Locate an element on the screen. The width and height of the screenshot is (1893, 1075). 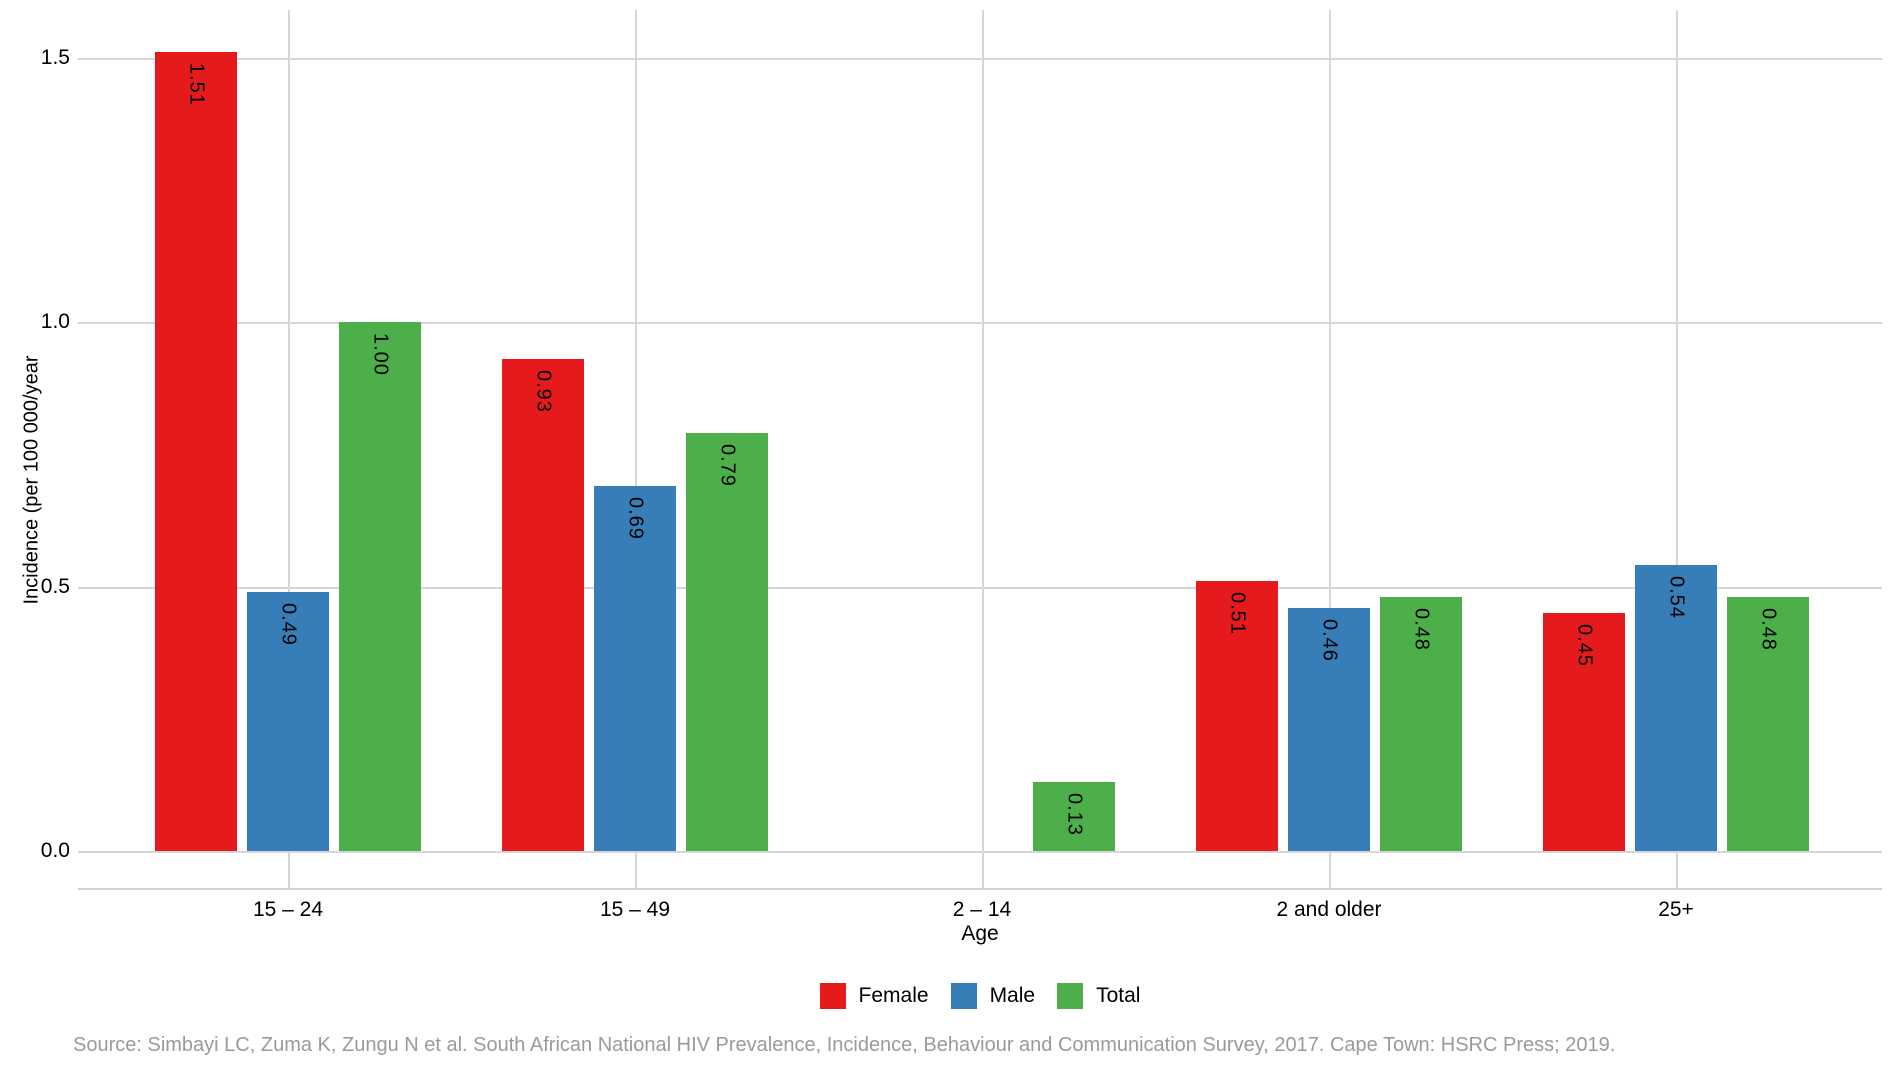
gridline-y-1.0 is located at coordinates (980, 323).